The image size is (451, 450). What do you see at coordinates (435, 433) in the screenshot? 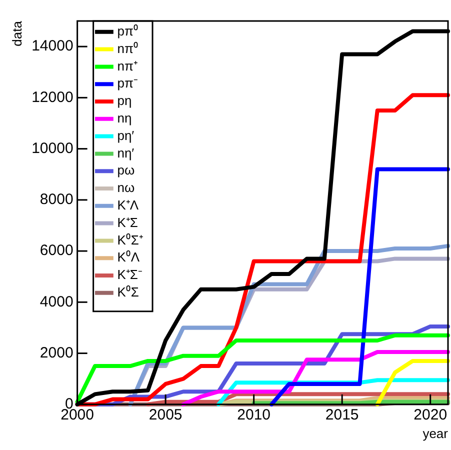
I see `x-axis-title: year` at bounding box center [435, 433].